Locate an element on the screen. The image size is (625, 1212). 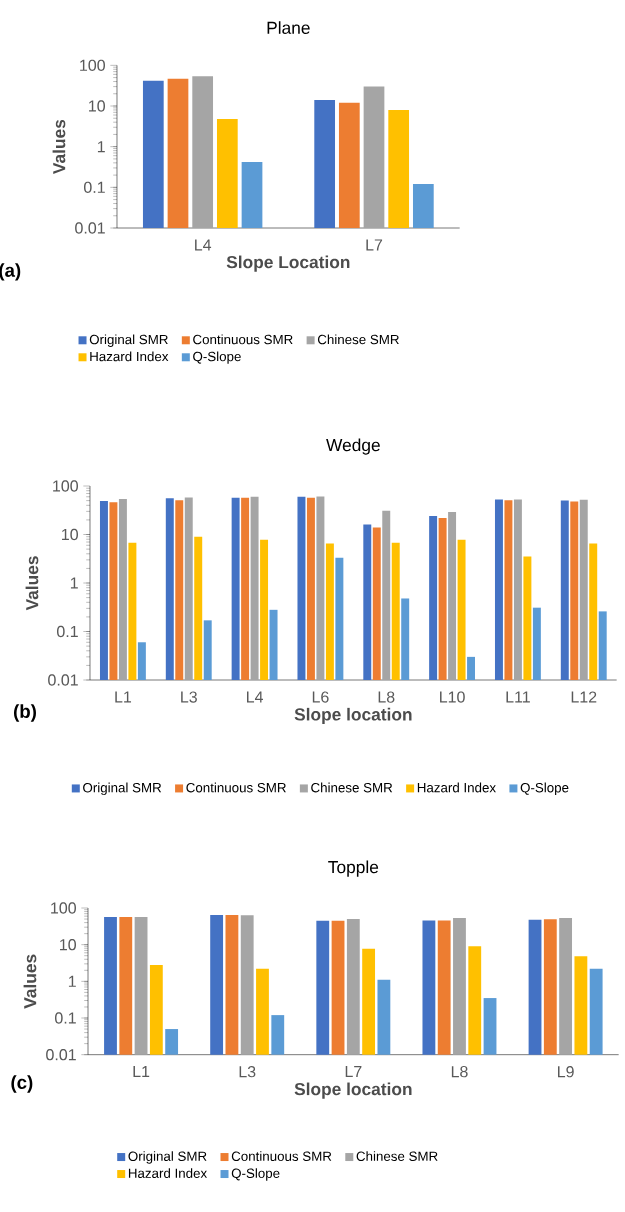
x-tick-label: L12 is located at coordinates (584, 697).